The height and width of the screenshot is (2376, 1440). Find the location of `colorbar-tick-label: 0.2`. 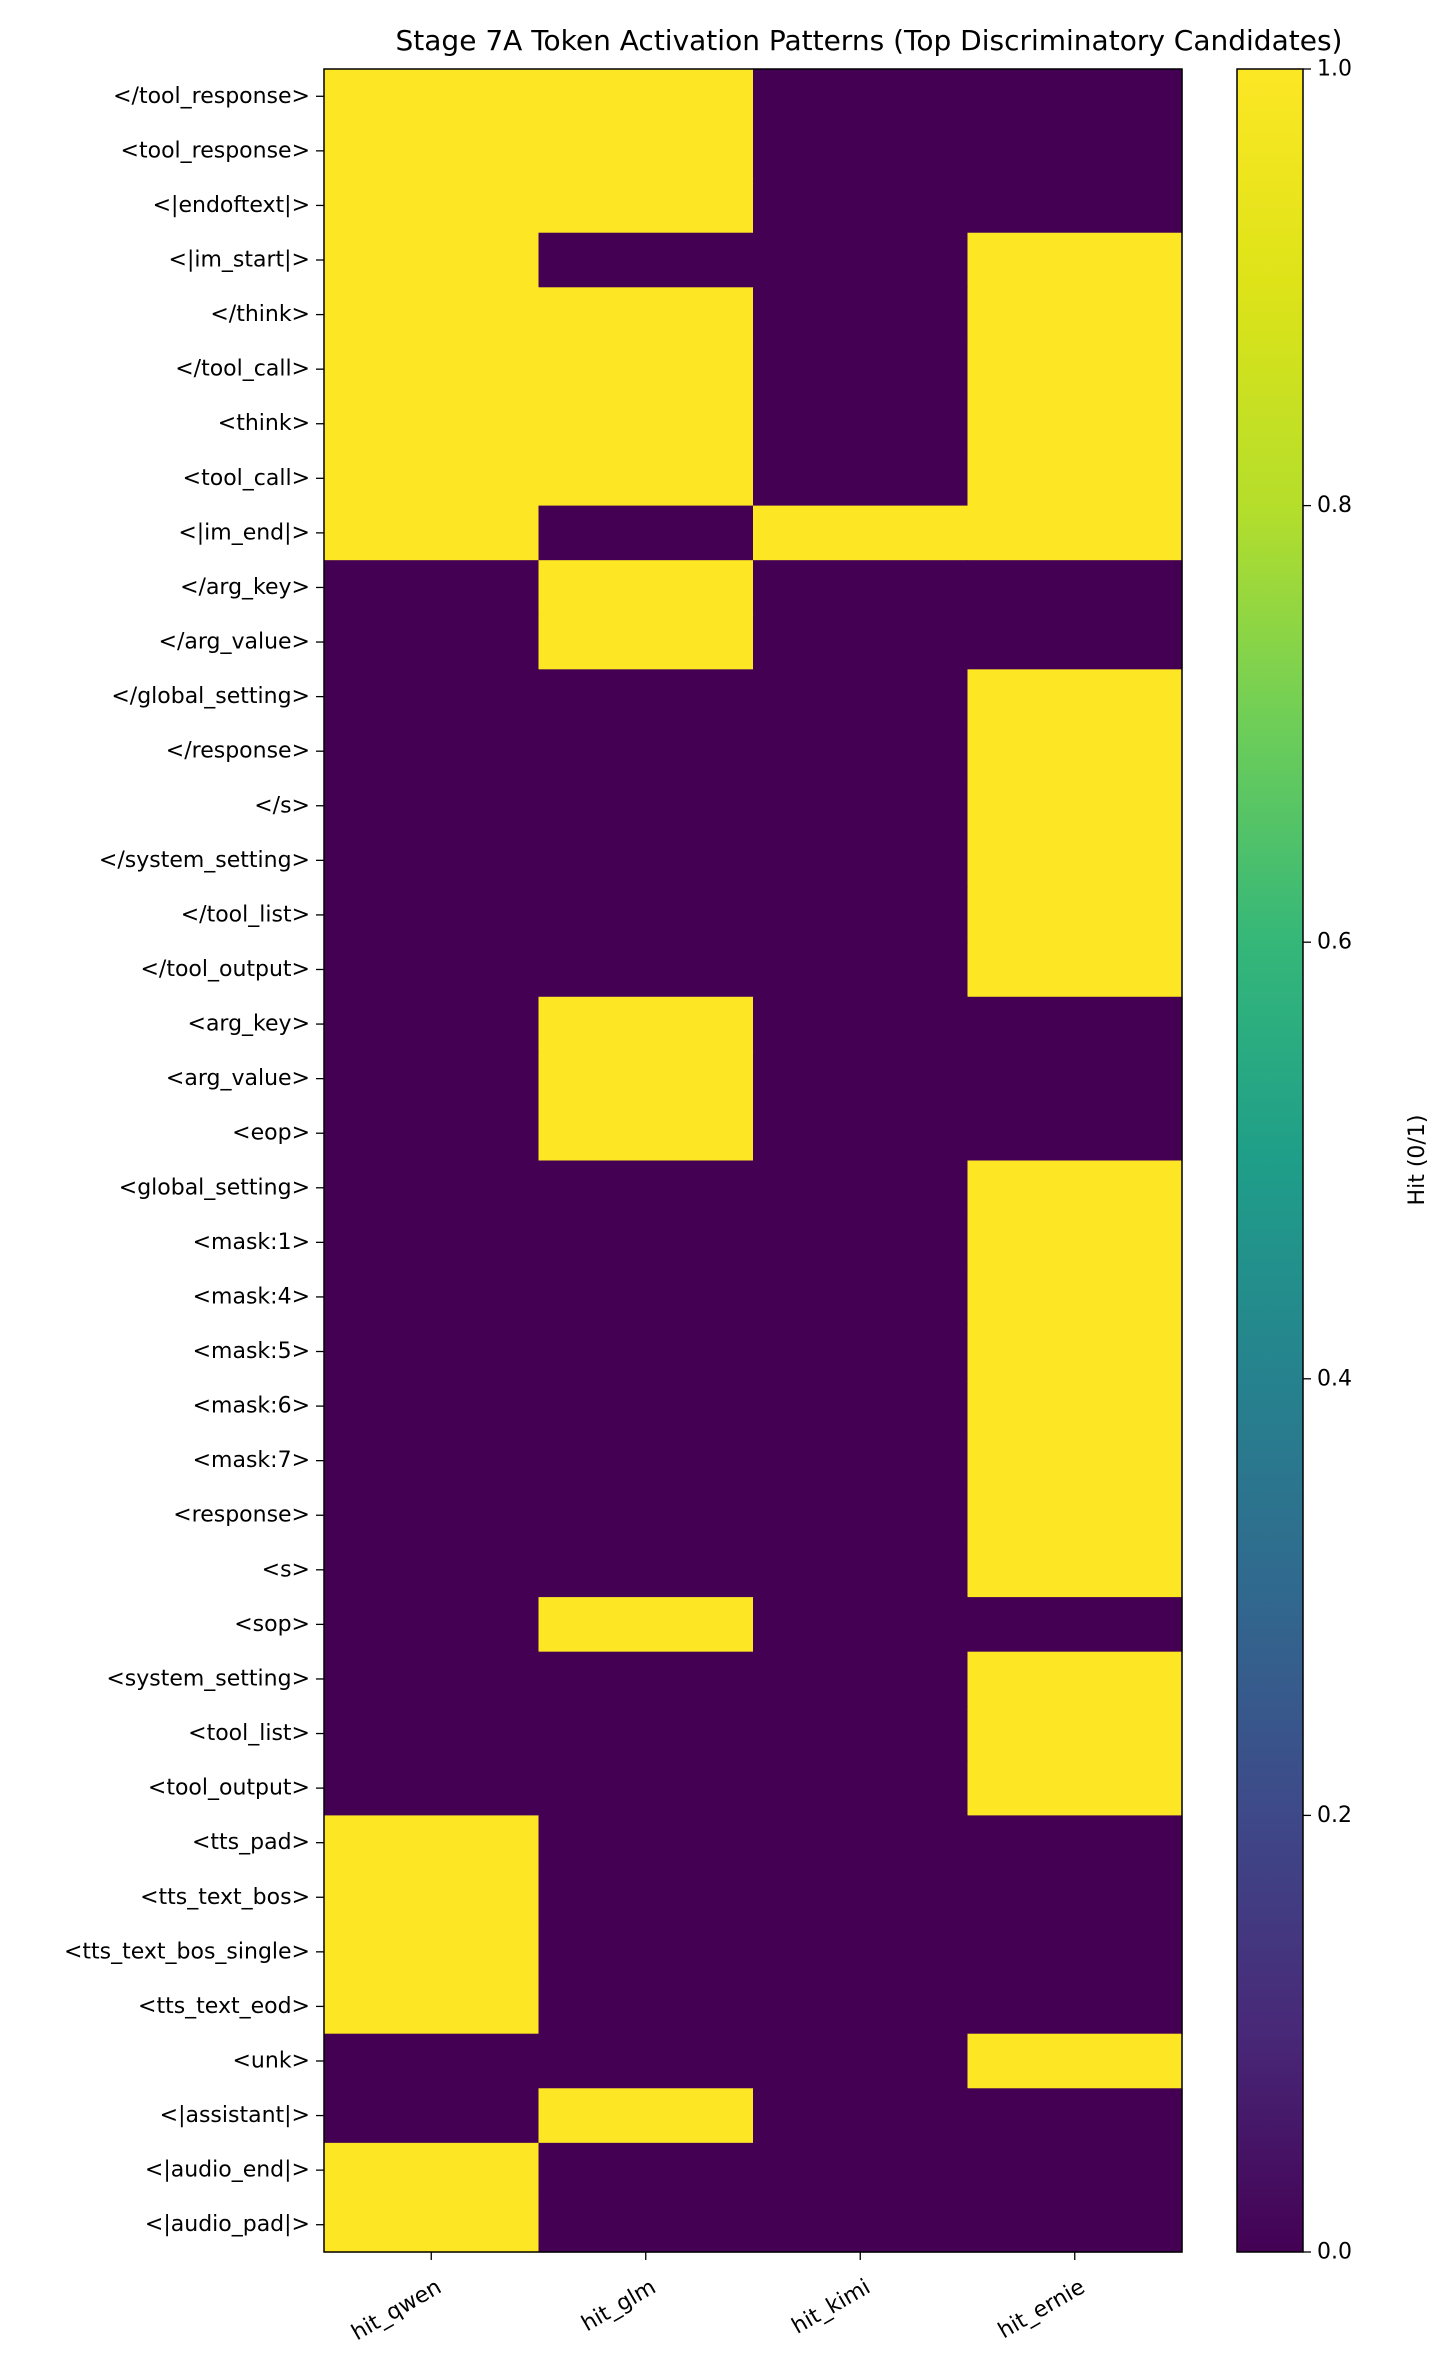

colorbar-tick-label: 0.2 is located at coordinates (1334, 1815).